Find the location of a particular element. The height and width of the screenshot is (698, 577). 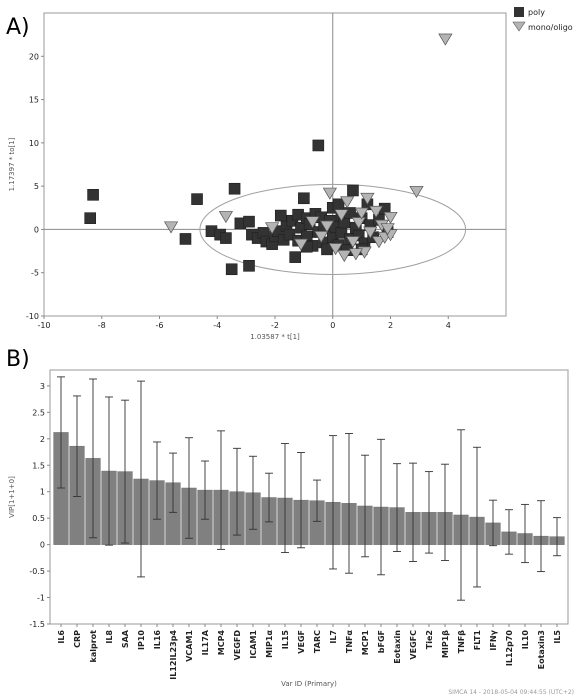

category-label: FLT1 is located at coordinates (477, 640).